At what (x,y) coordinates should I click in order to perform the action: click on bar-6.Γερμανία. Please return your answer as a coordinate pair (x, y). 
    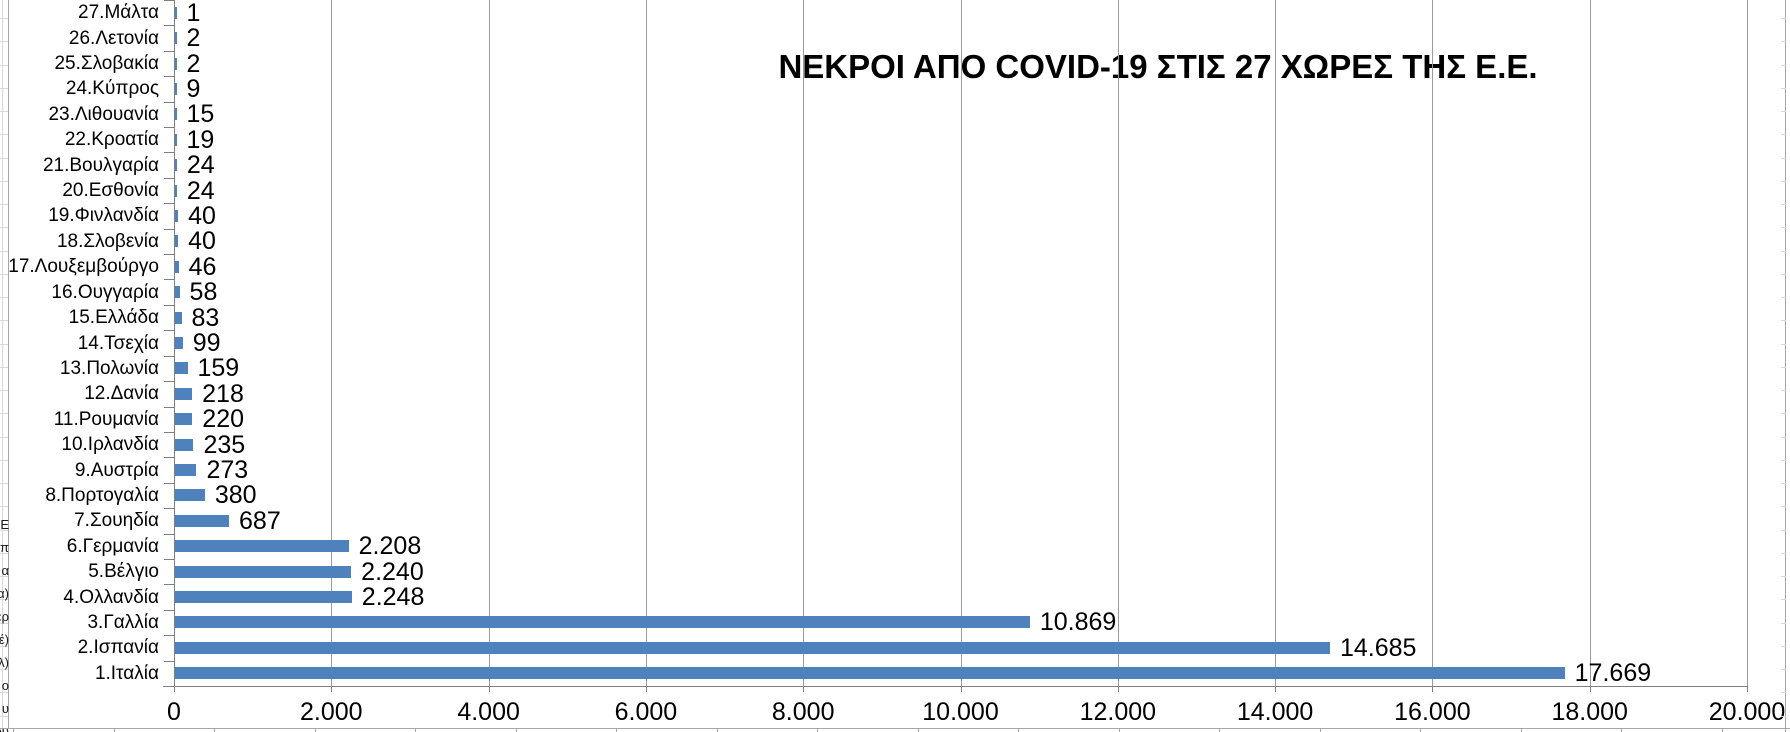
    Looking at the image, I should click on (262, 546).